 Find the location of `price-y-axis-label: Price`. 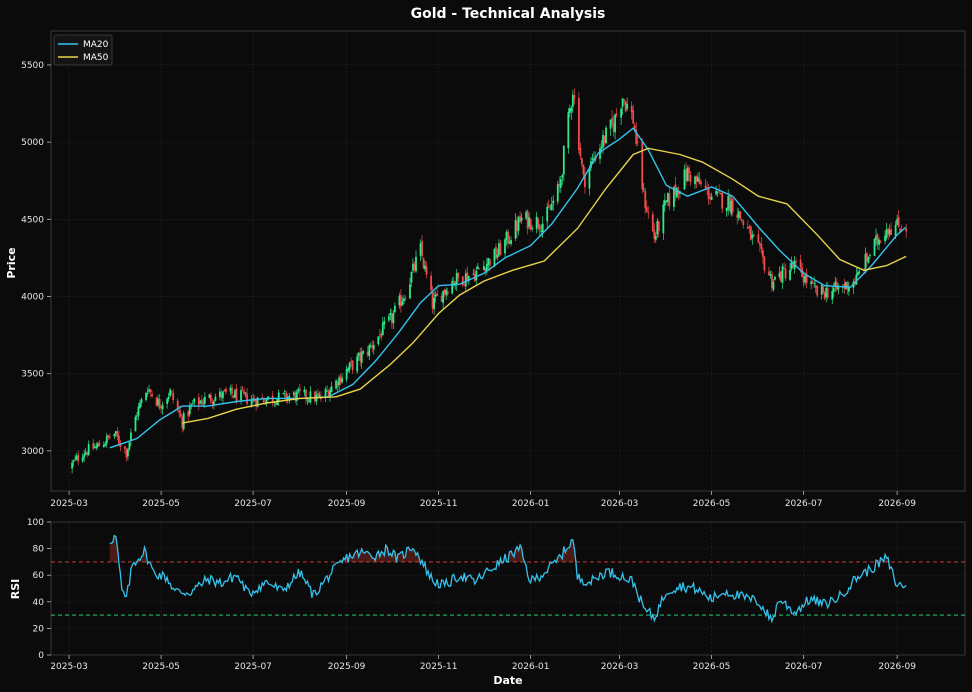

price-y-axis-label: Price is located at coordinates (11, 262).